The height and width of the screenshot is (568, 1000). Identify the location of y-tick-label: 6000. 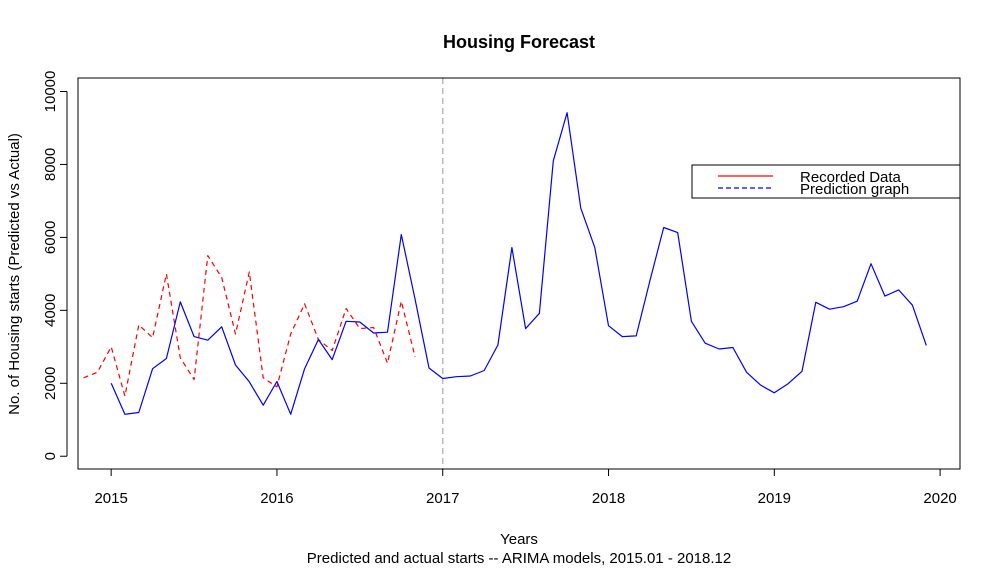
(50, 237).